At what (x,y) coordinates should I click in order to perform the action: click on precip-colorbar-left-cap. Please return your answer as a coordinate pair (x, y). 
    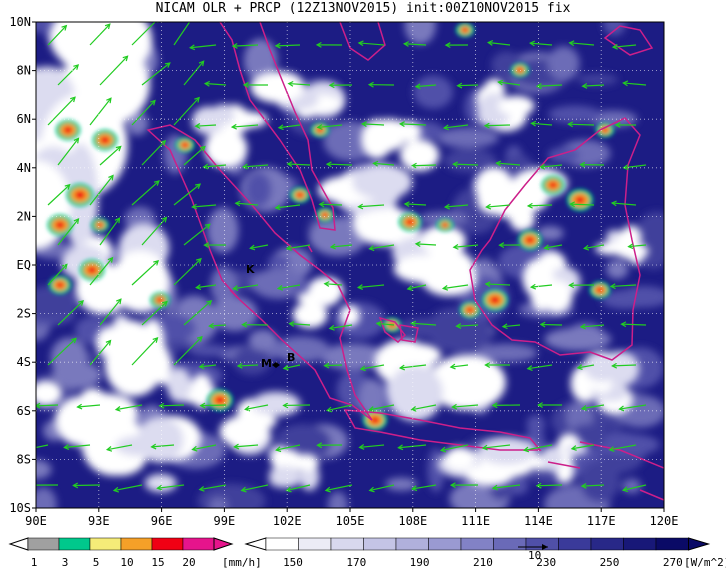
    Looking at the image, I should click on (18, 544).